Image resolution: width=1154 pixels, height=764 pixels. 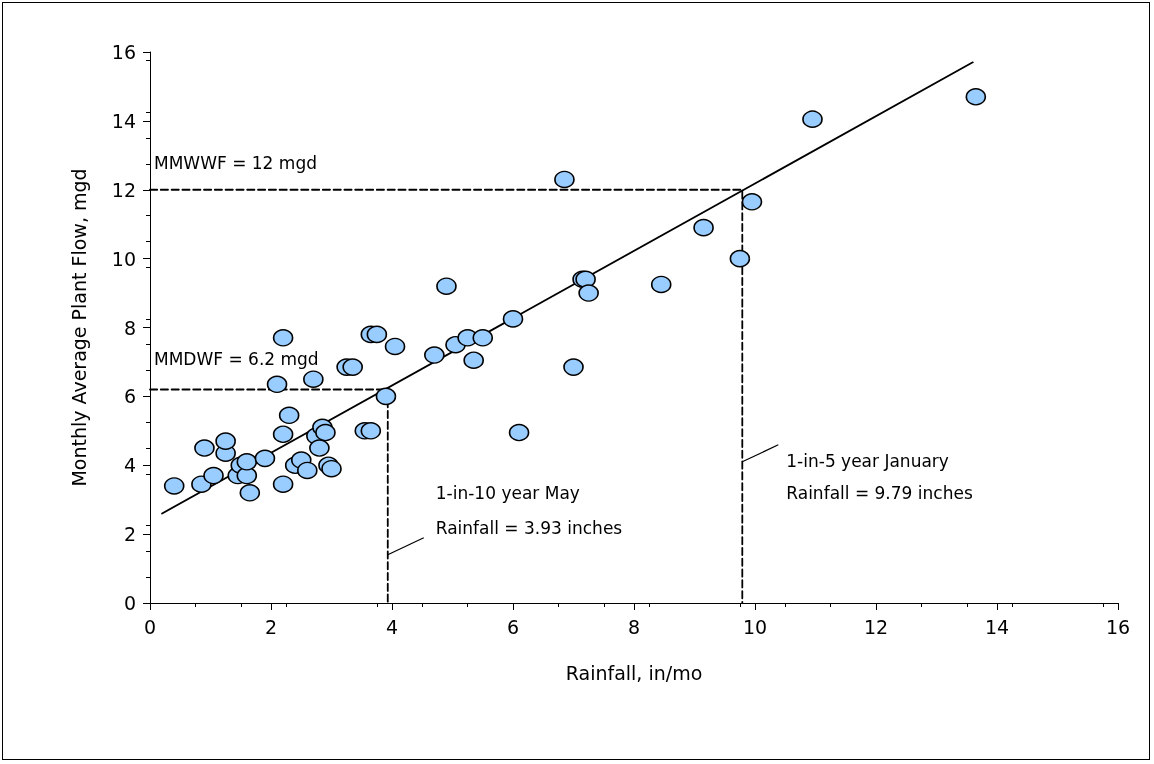 What do you see at coordinates (123, 189) in the screenshot?
I see `y-tick-label: 12` at bounding box center [123, 189].